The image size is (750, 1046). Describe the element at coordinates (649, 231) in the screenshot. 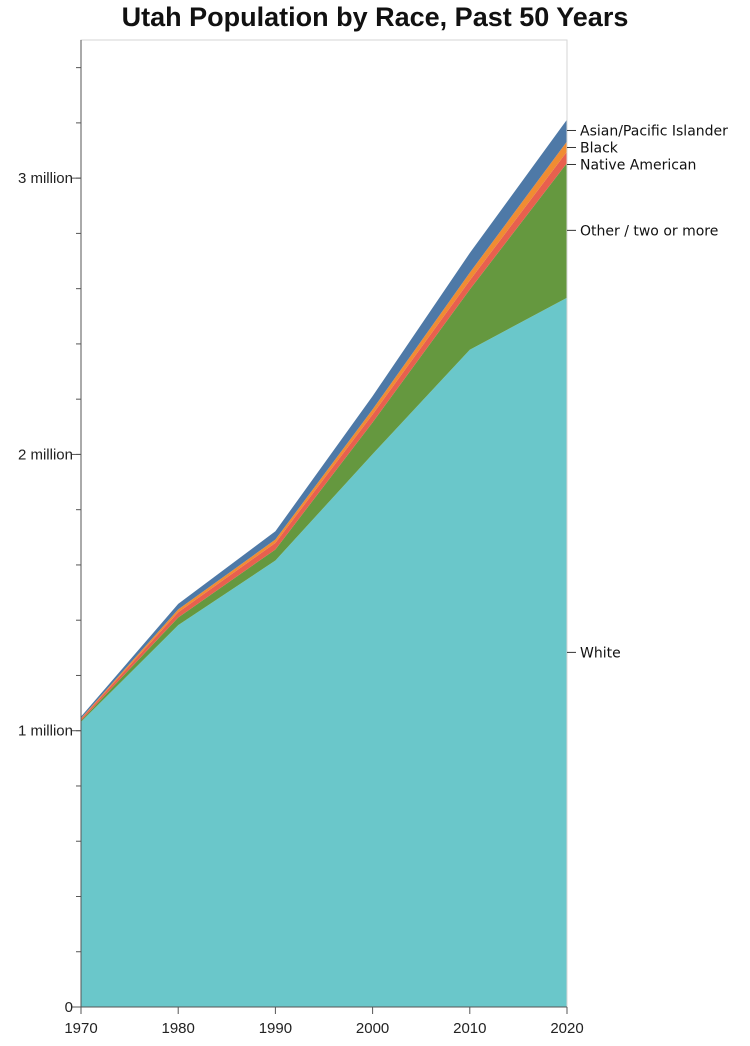

I see `series-label-other-two-or-more: Other / two or more` at that location.